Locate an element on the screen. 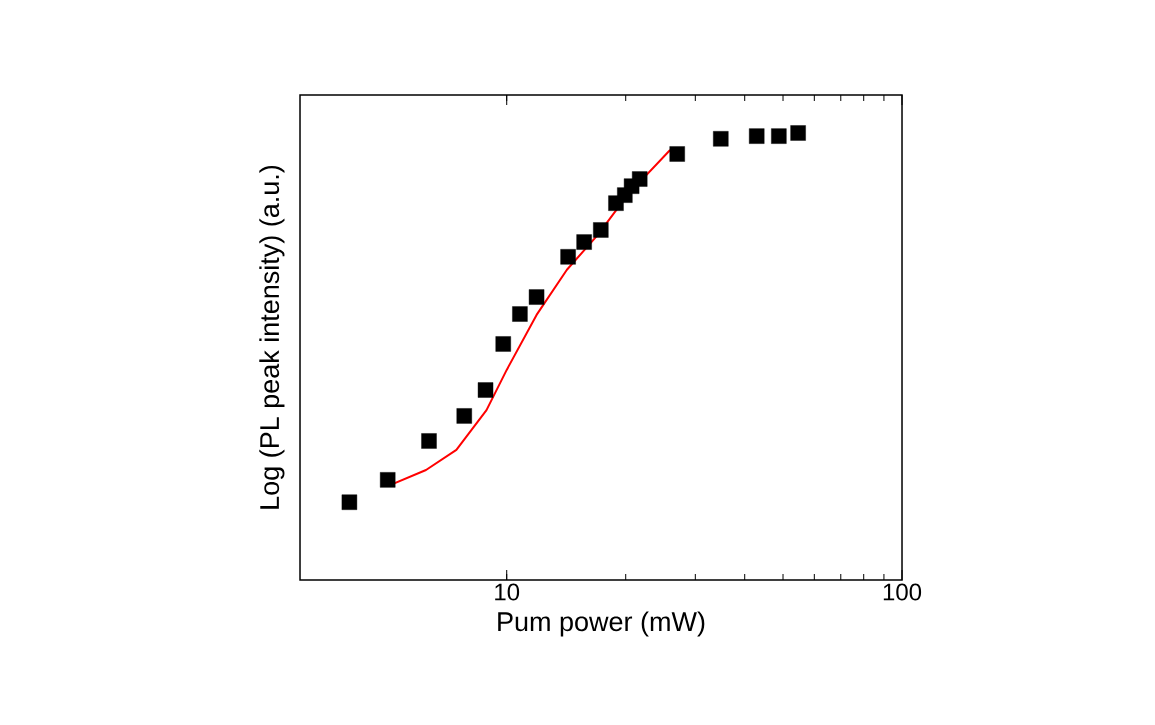  x-tick-label: 100 is located at coordinates (902, 592).